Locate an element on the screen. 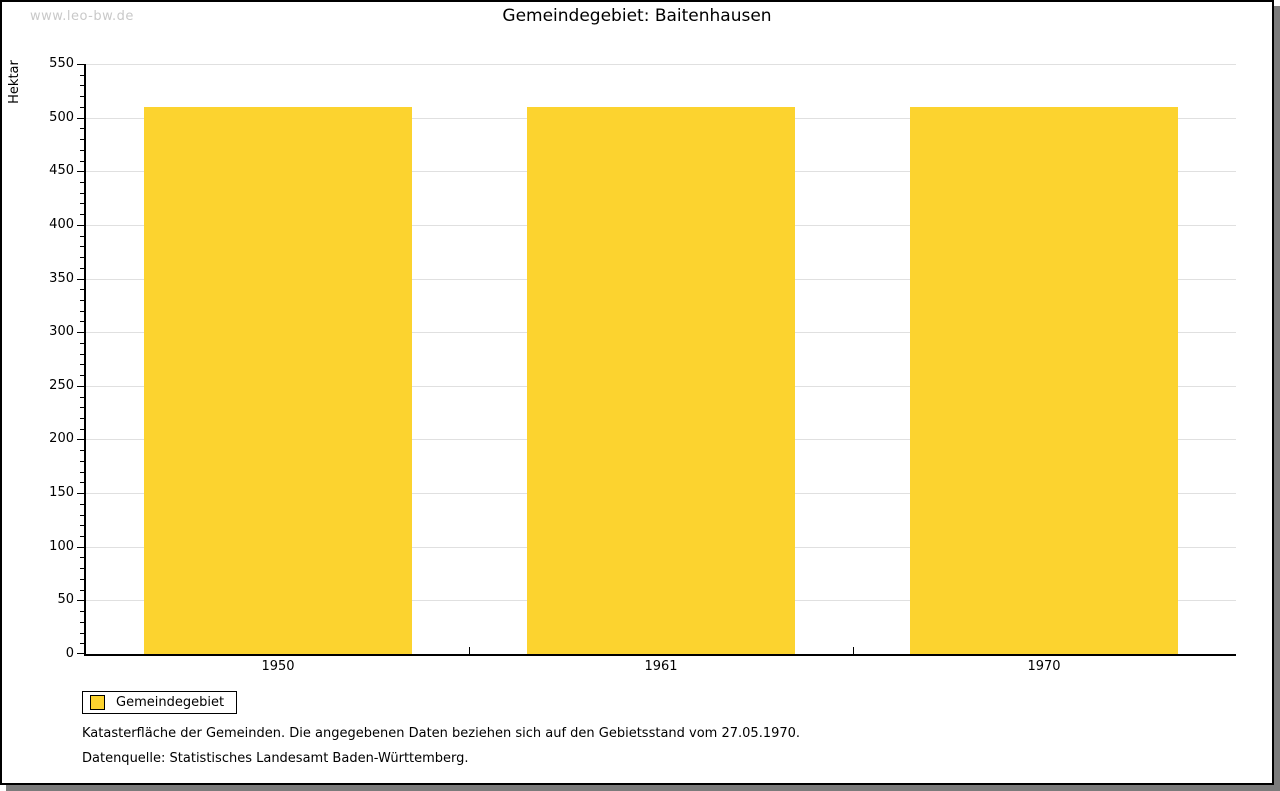 This screenshot has height=791, width=1280. y-tick-label: 250 is located at coordinates (61, 385).